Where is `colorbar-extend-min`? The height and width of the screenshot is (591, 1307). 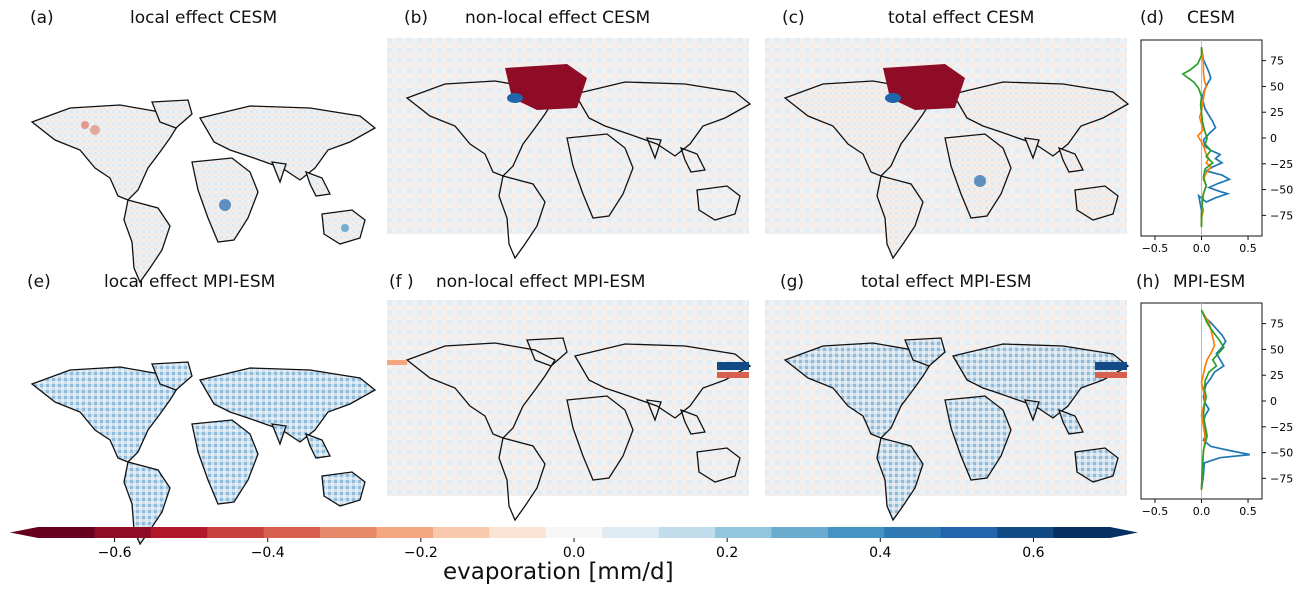
colorbar-extend-min is located at coordinates (24, 532).